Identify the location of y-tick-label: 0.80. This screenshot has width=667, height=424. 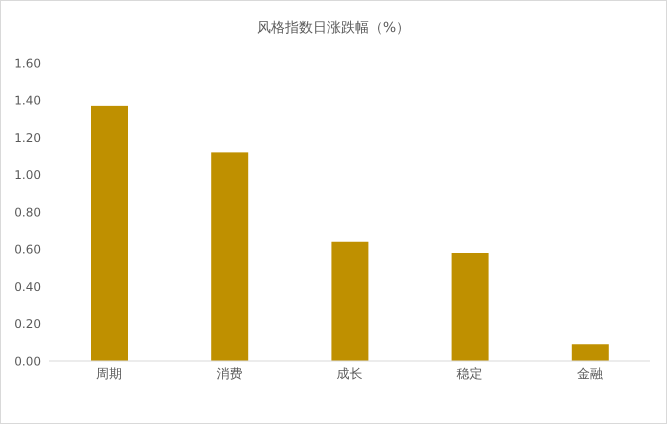
(27, 212).